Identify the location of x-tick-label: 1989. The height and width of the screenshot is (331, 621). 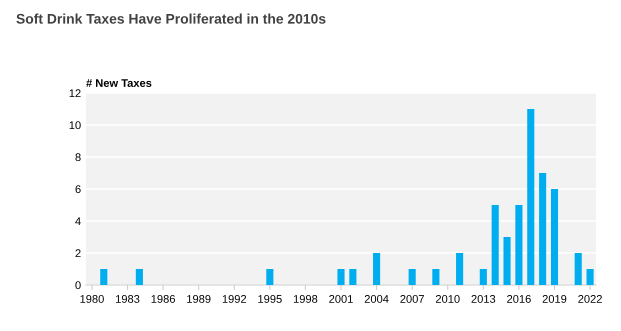
(199, 299).